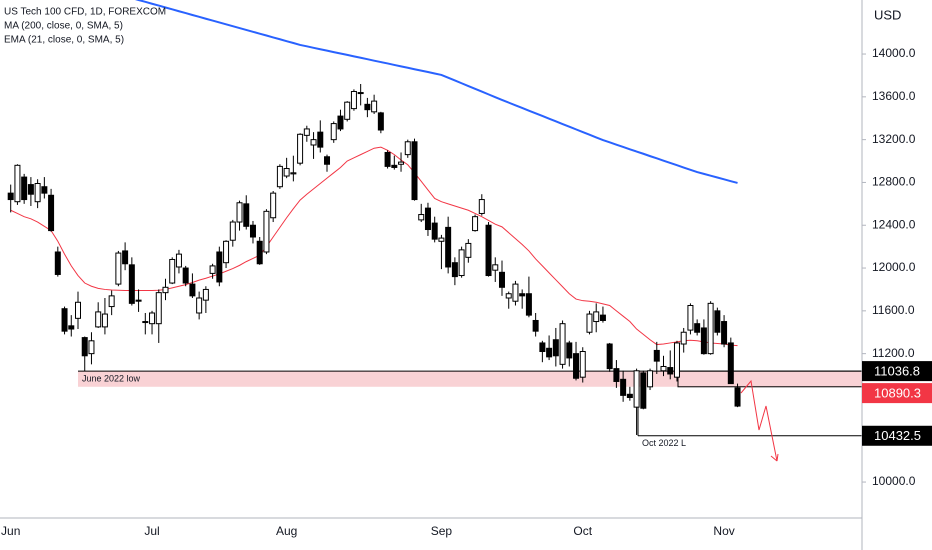 This screenshot has width=932, height=550. I want to click on level-label: June 2022 low, so click(111, 378).